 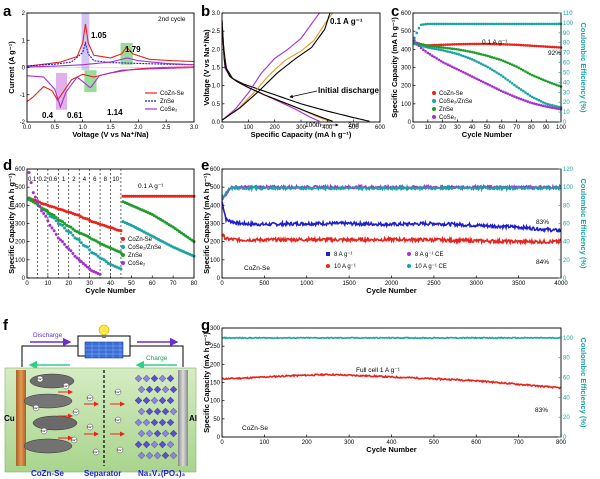 What do you see at coordinates (451, 94) in the screenshot?
I see `c-legend-label-cozn-se: CoZn-Se` at bounding box center [451, 94].